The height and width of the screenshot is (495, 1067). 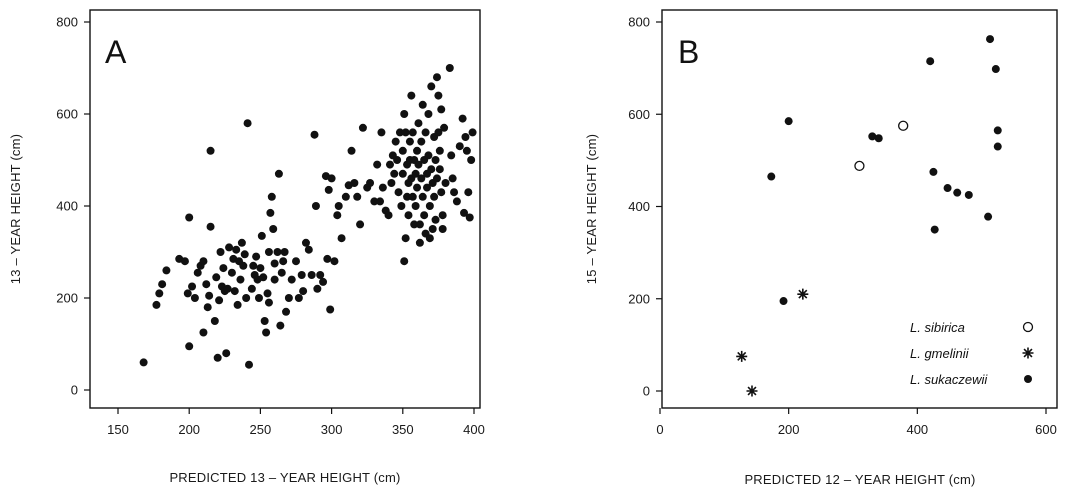 I want to click on legend-label-sukaczewii: L. sukaczewii, so click(x=949, y=379).